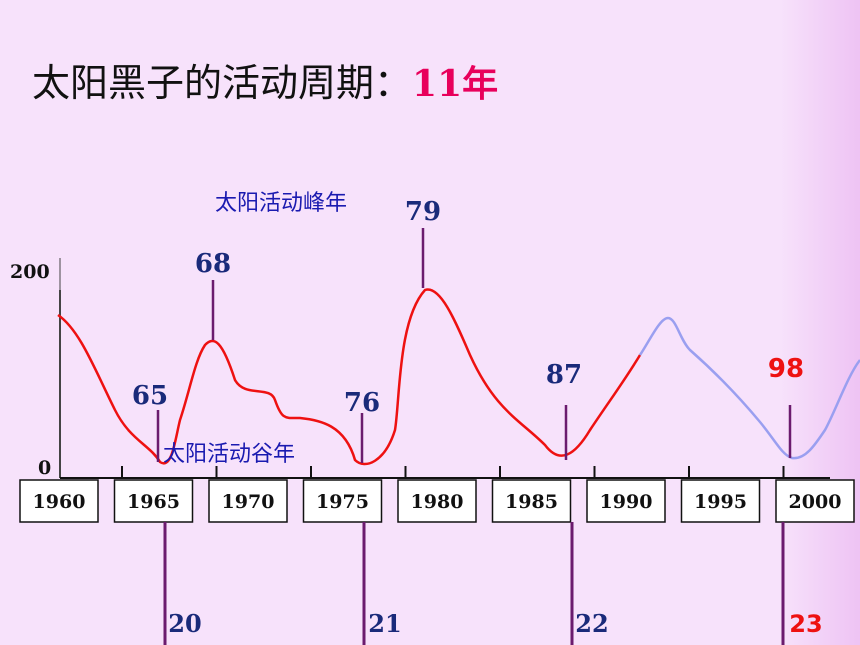  Describe the element at coordinates (281, 203) in the screenshot. I see `peak-year-label: 太阳活动峰年` at that location.